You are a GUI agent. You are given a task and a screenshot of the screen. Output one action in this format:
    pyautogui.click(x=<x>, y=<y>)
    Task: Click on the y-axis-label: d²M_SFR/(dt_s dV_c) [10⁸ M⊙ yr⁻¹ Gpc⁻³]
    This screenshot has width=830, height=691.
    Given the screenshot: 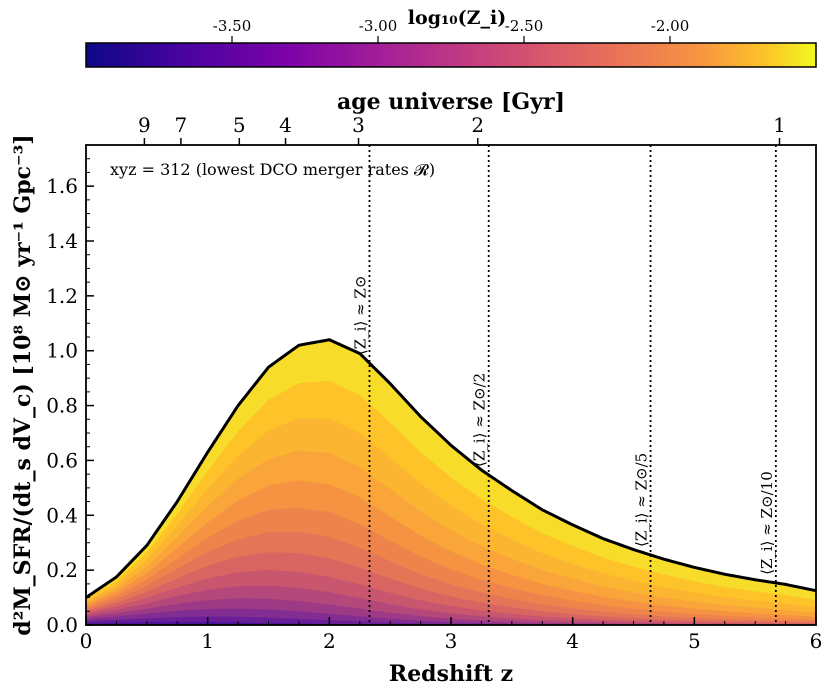 What is the action you would take?
    pyautogui.click(x=23, y=384)
    